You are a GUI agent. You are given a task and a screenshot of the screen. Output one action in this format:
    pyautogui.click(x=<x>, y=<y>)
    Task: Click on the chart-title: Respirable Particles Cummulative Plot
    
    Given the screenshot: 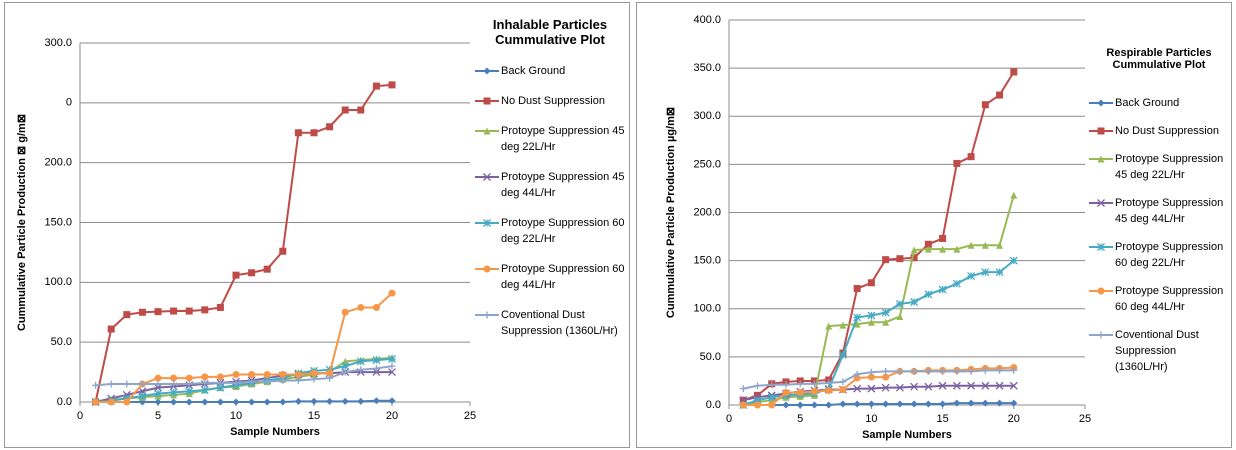 What is the action you would take?
    pyautogui.click(x=1159, y=59)
    